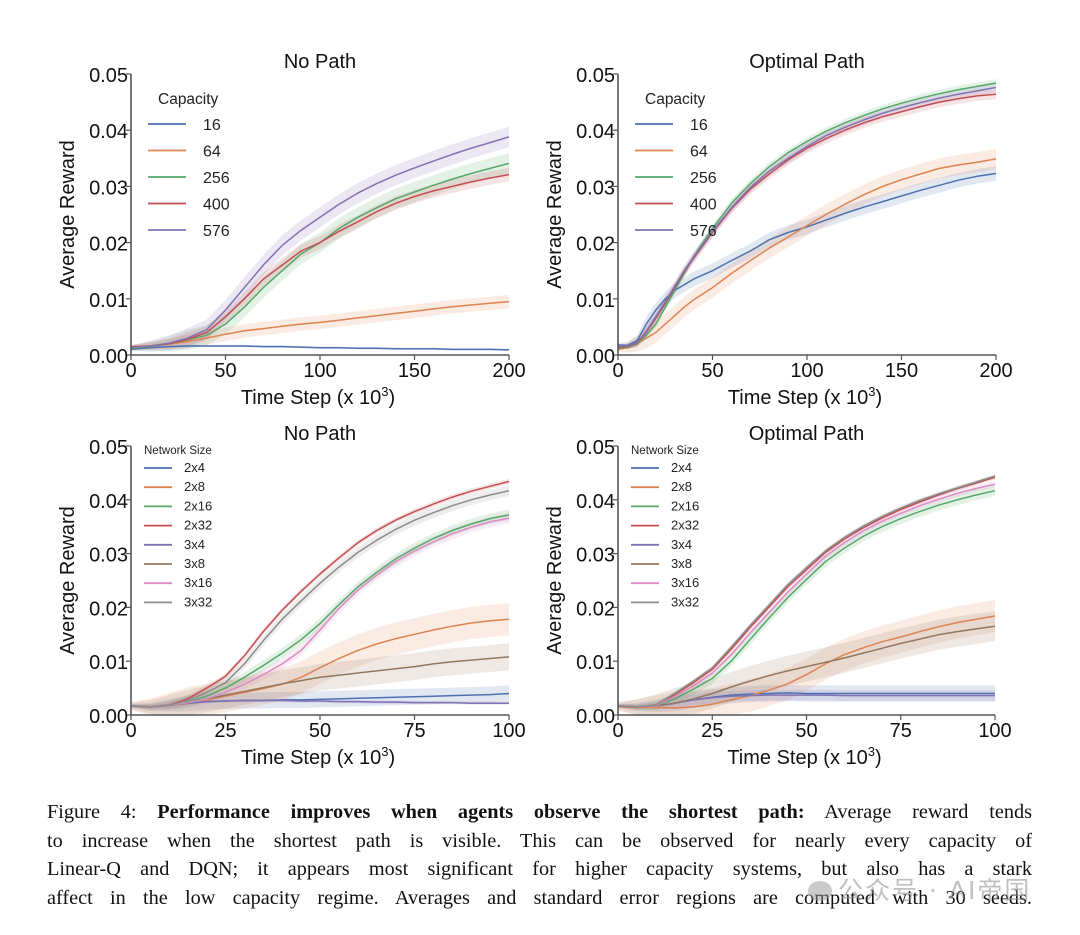 Image resolution: width=1080 pixels, height=935 pixels. What do you see at coordinates (319, 703) in the screenshot?
I see `series-line-3x4` at bounding box center [319, 703].